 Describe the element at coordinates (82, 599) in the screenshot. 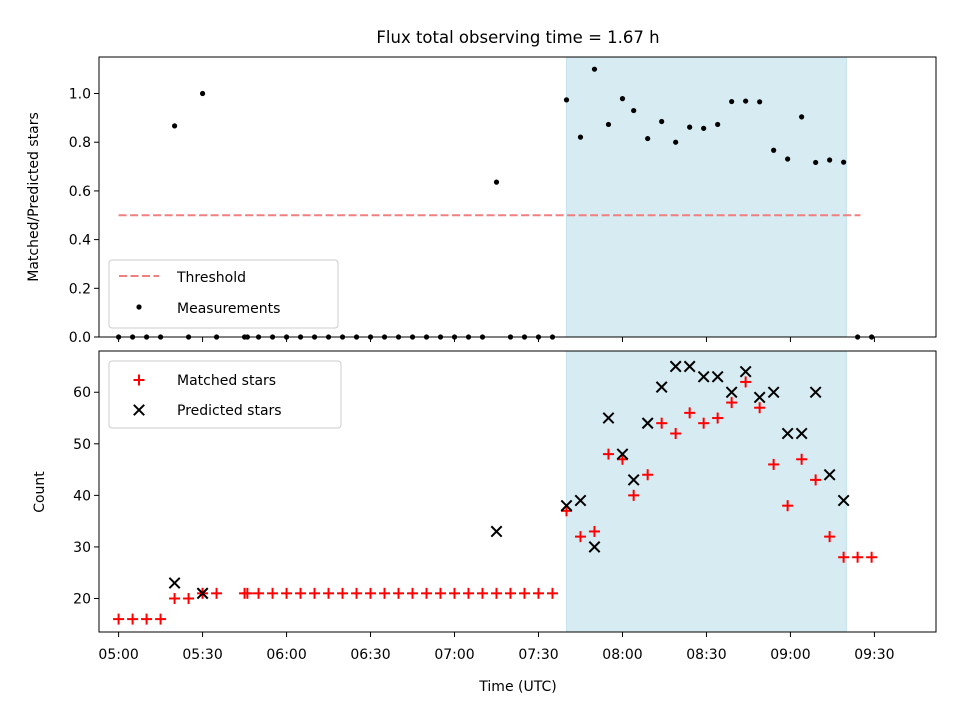

I see `y-tick-label: 20` at that location.